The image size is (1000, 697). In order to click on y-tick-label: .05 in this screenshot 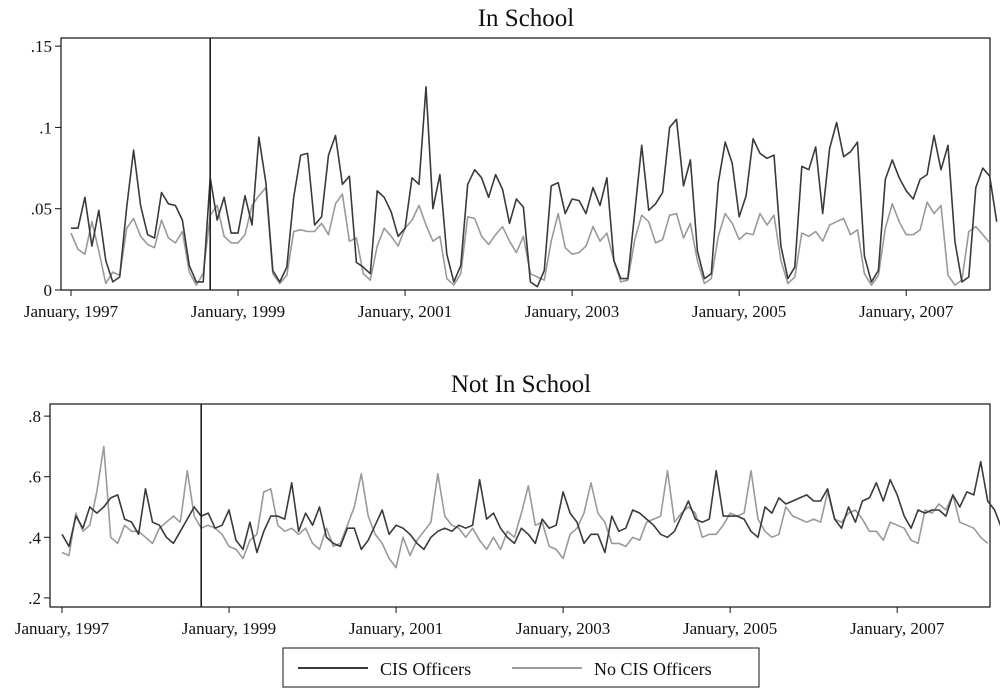, I will do `click(41, 209)`.